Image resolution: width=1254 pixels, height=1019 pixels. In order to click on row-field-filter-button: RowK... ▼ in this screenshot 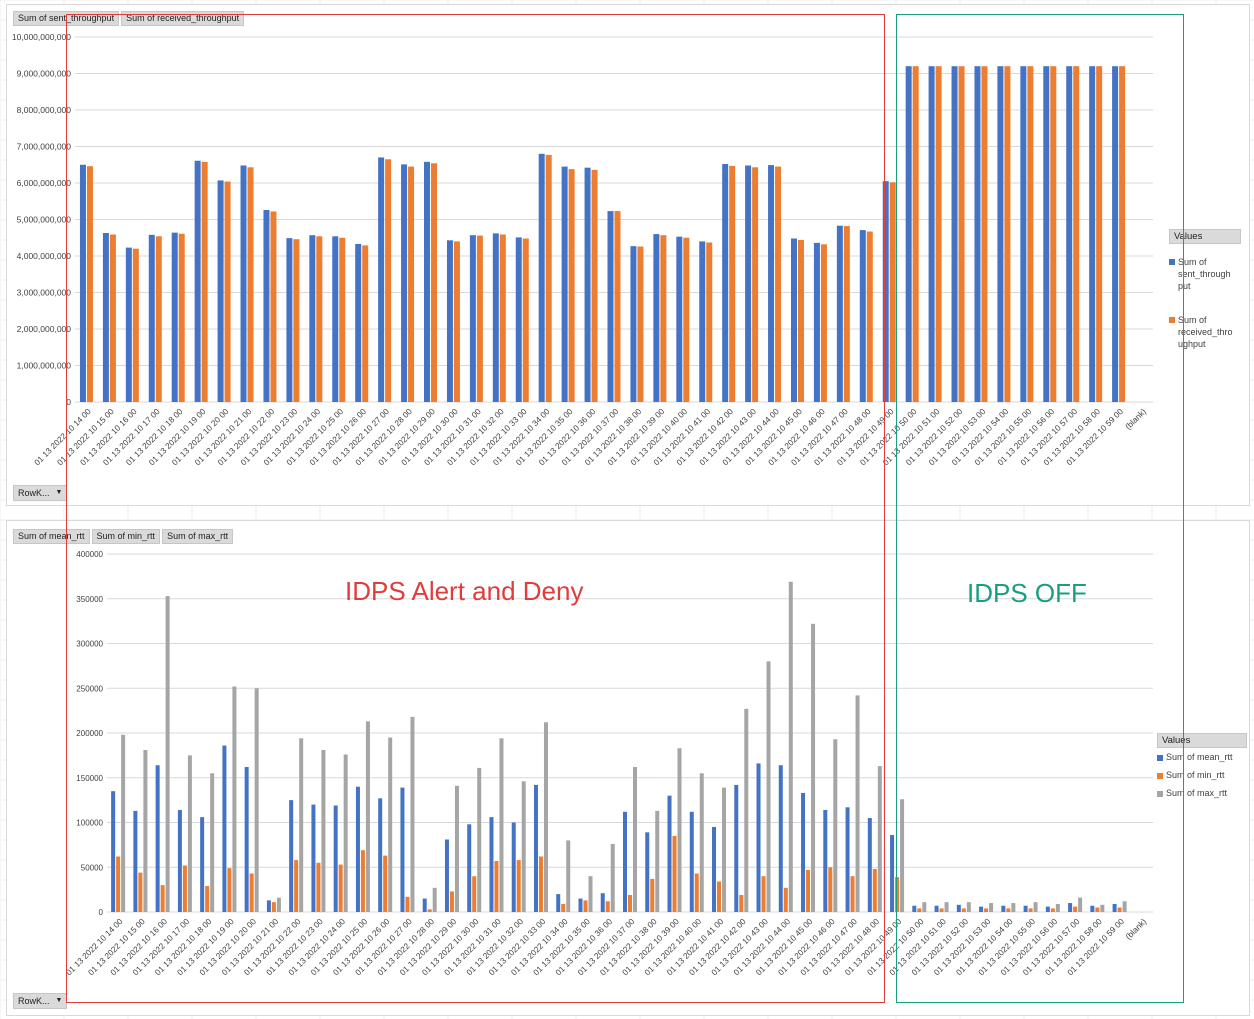, I will do `click(40, 1001)`.